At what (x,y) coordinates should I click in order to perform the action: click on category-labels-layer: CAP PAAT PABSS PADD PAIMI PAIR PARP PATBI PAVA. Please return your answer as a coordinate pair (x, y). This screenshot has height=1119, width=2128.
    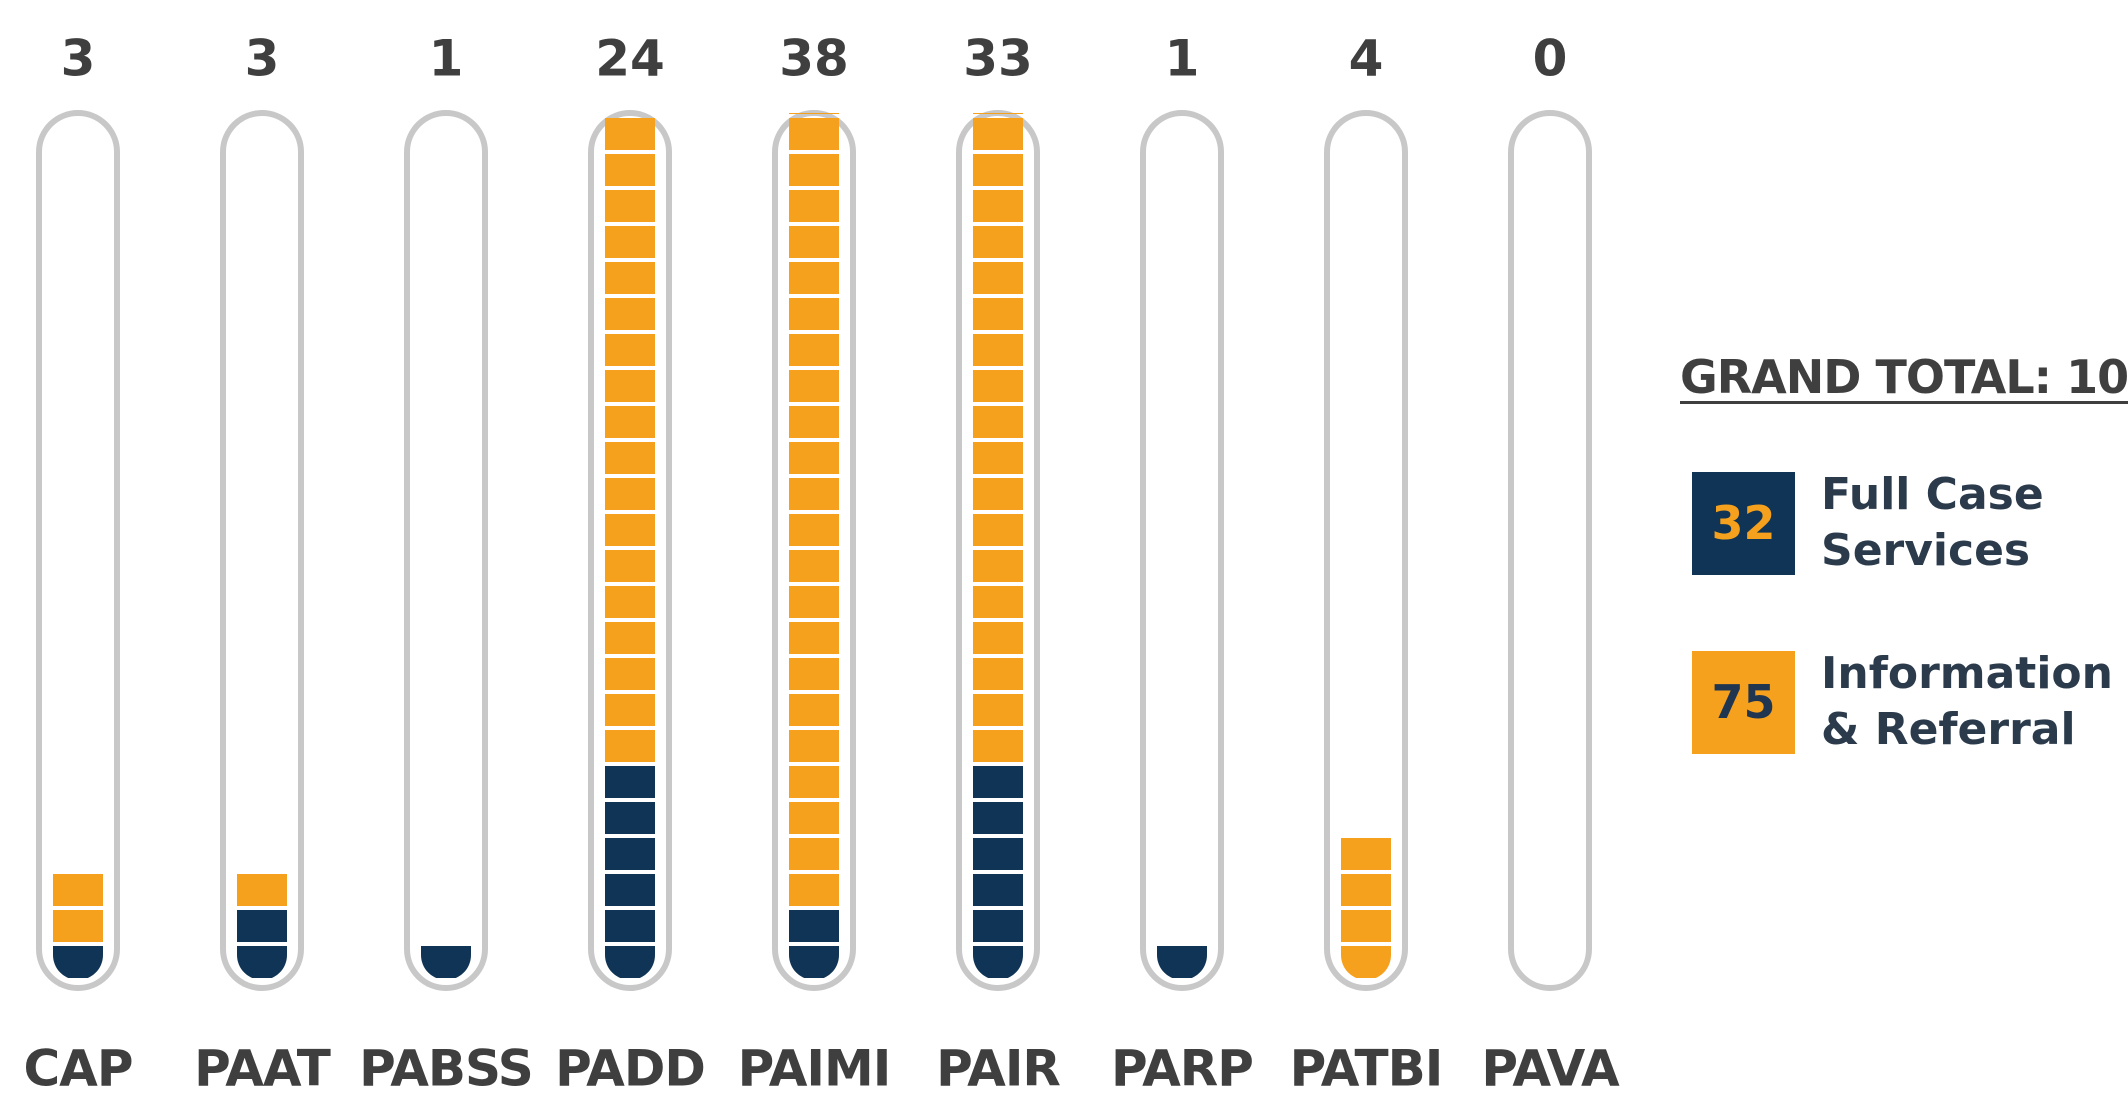
    Looking at the image, I should click on (822, 1069).